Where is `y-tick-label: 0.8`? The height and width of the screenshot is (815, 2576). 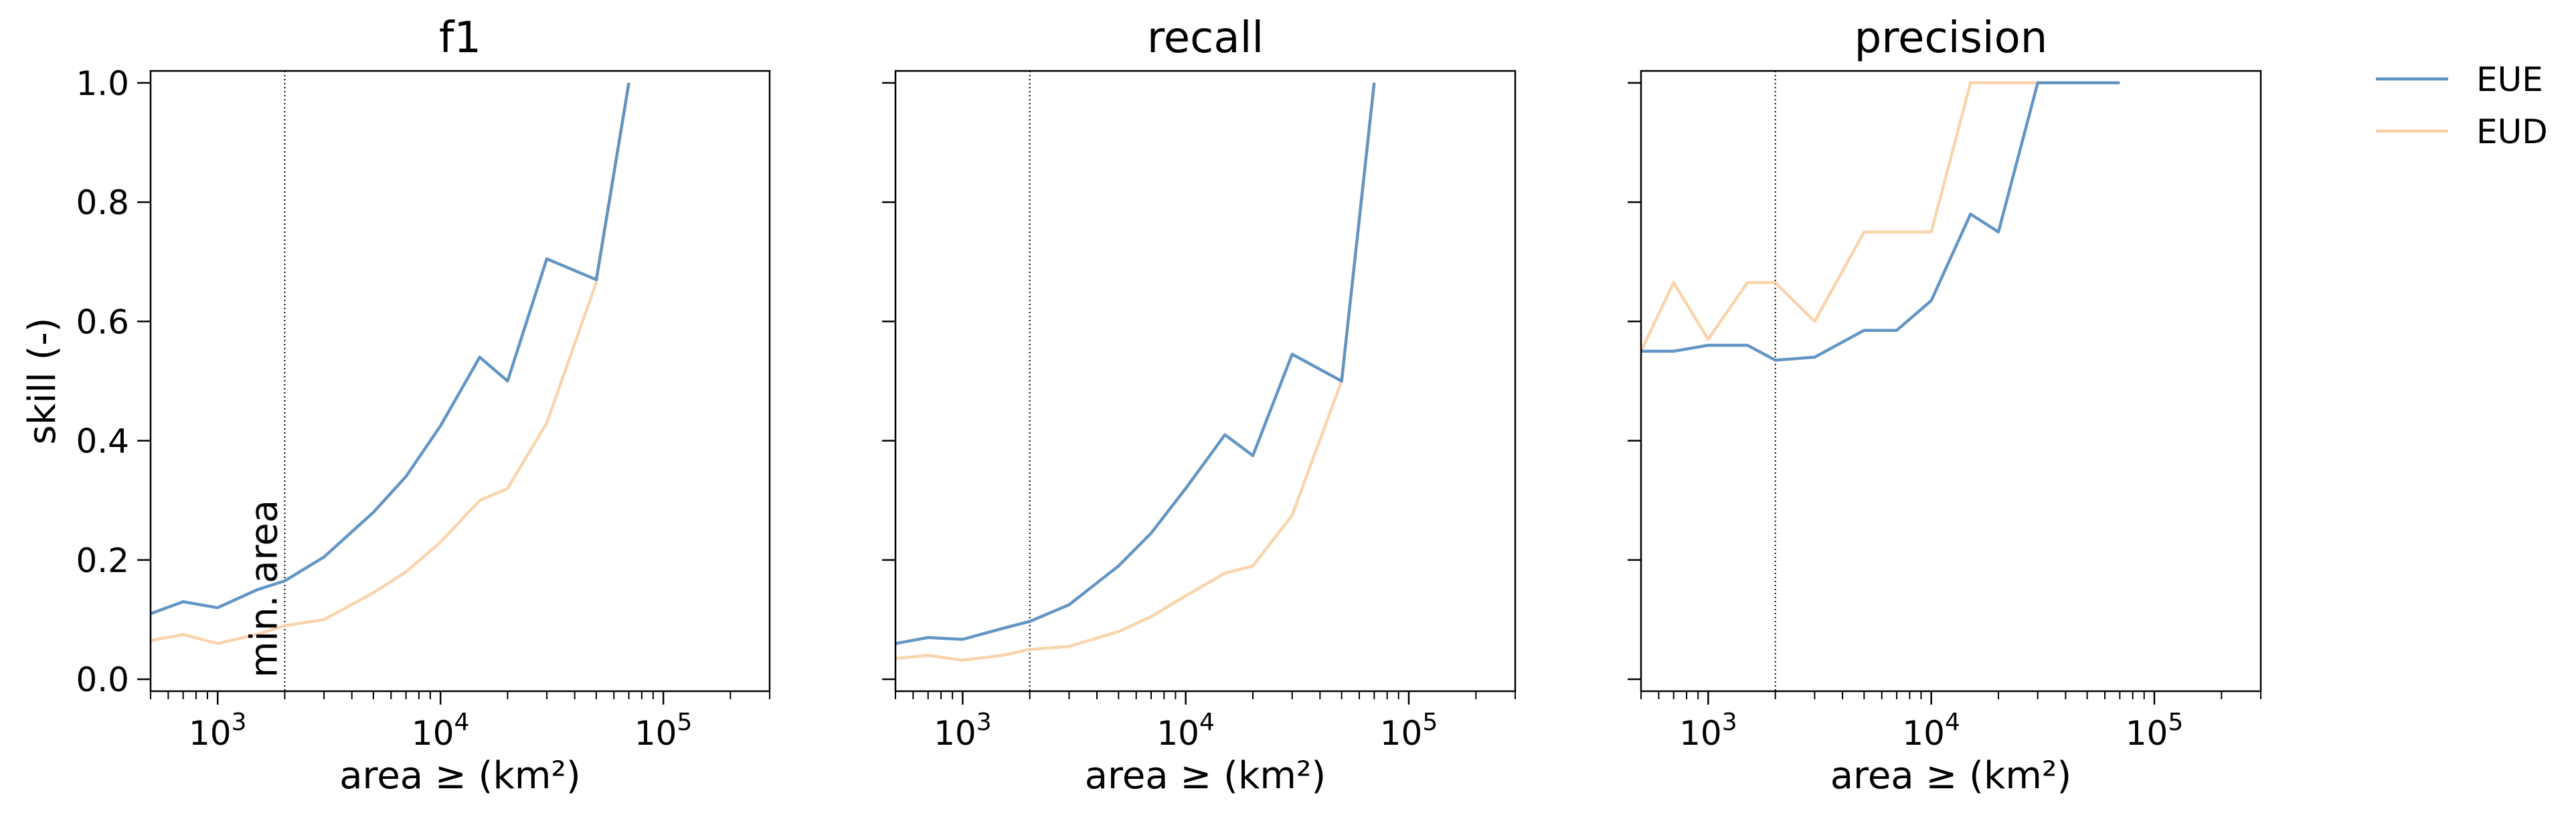
y-tick-label: 0.8 is located at coordinates (102, 202).